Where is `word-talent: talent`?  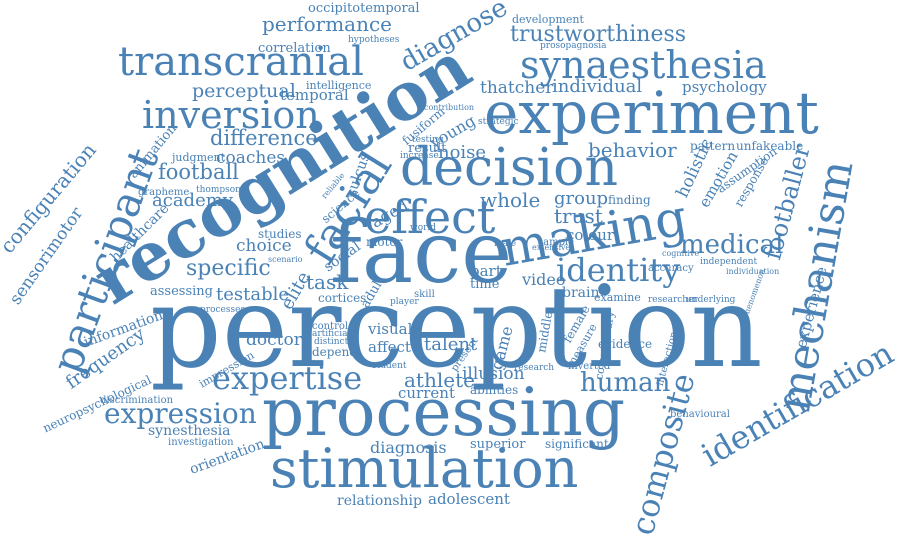
word-talent: talent is located at coordinates (451, 344).